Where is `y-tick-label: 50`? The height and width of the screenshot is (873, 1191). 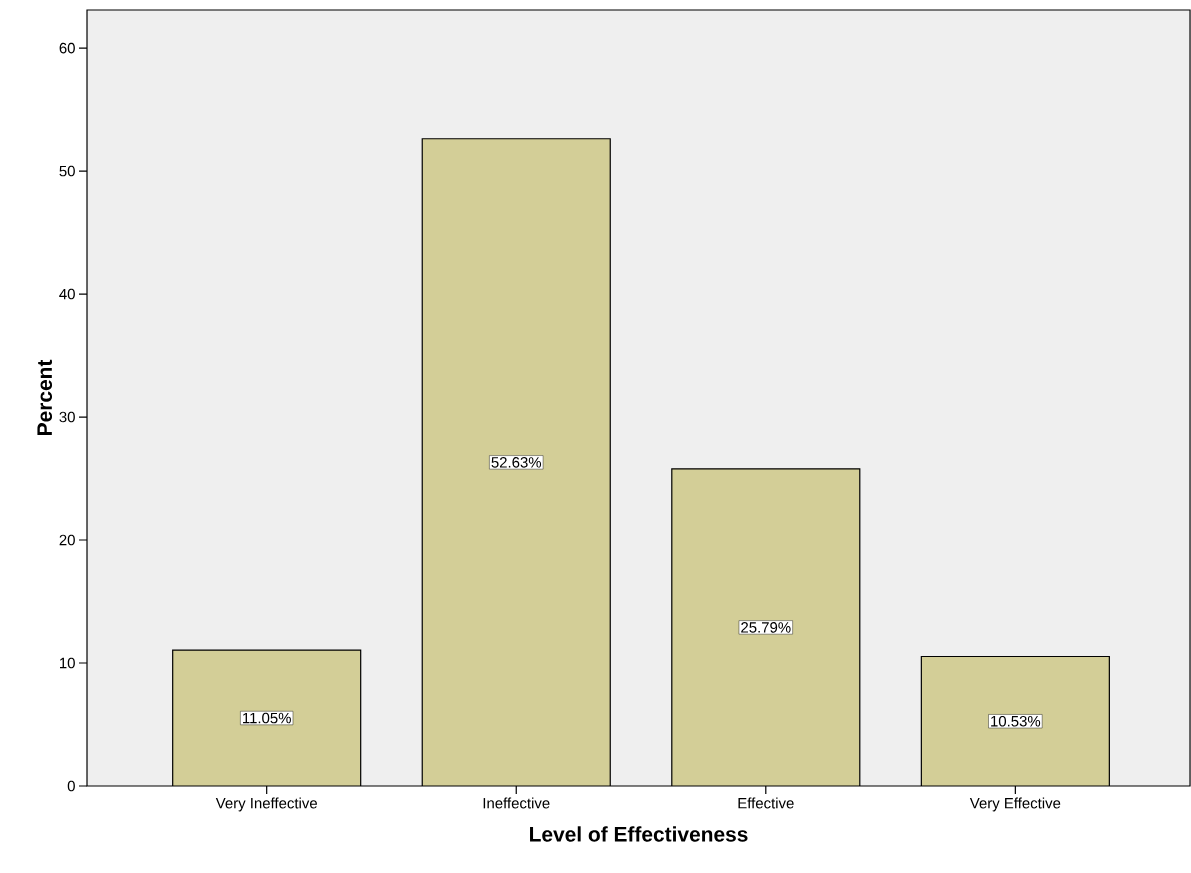 y-tick-label: 50 is located at coordinates (67, 171).